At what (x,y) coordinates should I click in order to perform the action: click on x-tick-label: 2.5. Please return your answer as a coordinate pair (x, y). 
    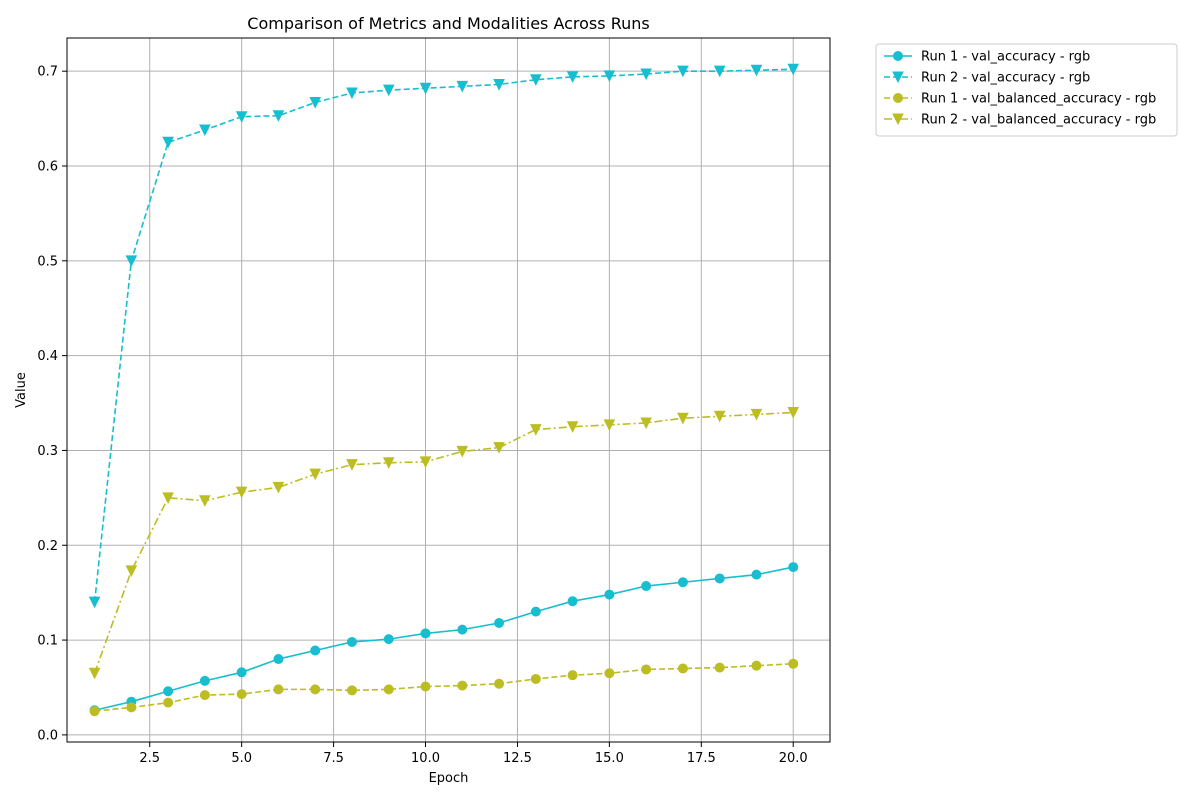
    Looking at the image, I should click on (149, 758).